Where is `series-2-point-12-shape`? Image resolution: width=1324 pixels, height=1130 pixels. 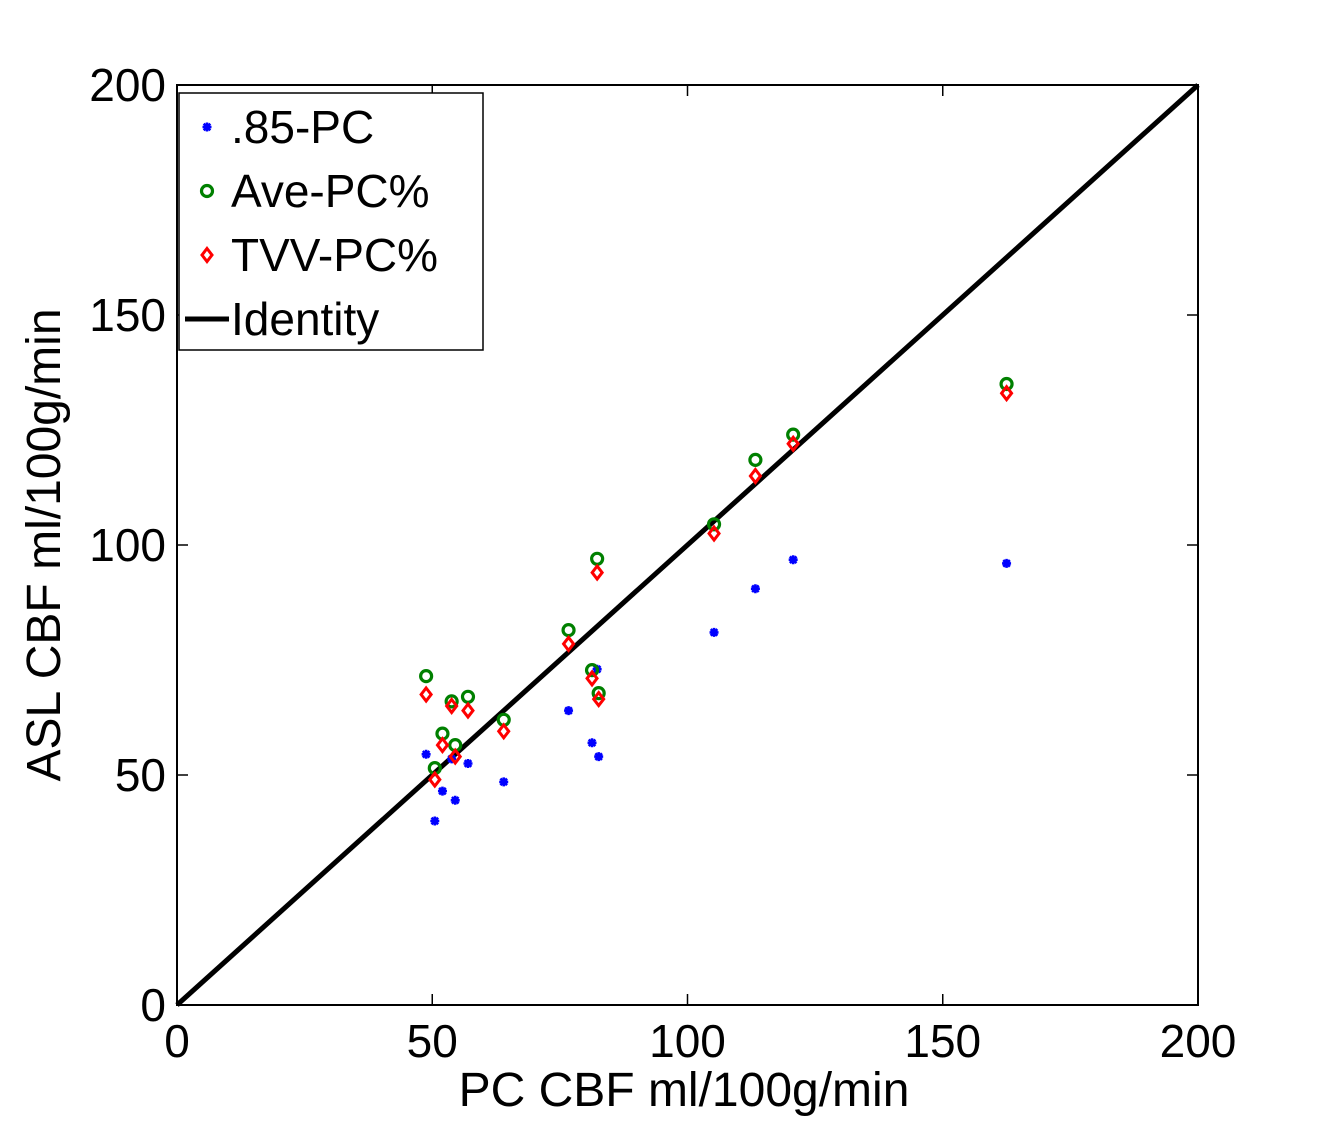 series-2-point-12-shape is located at coordinates (755, 476).